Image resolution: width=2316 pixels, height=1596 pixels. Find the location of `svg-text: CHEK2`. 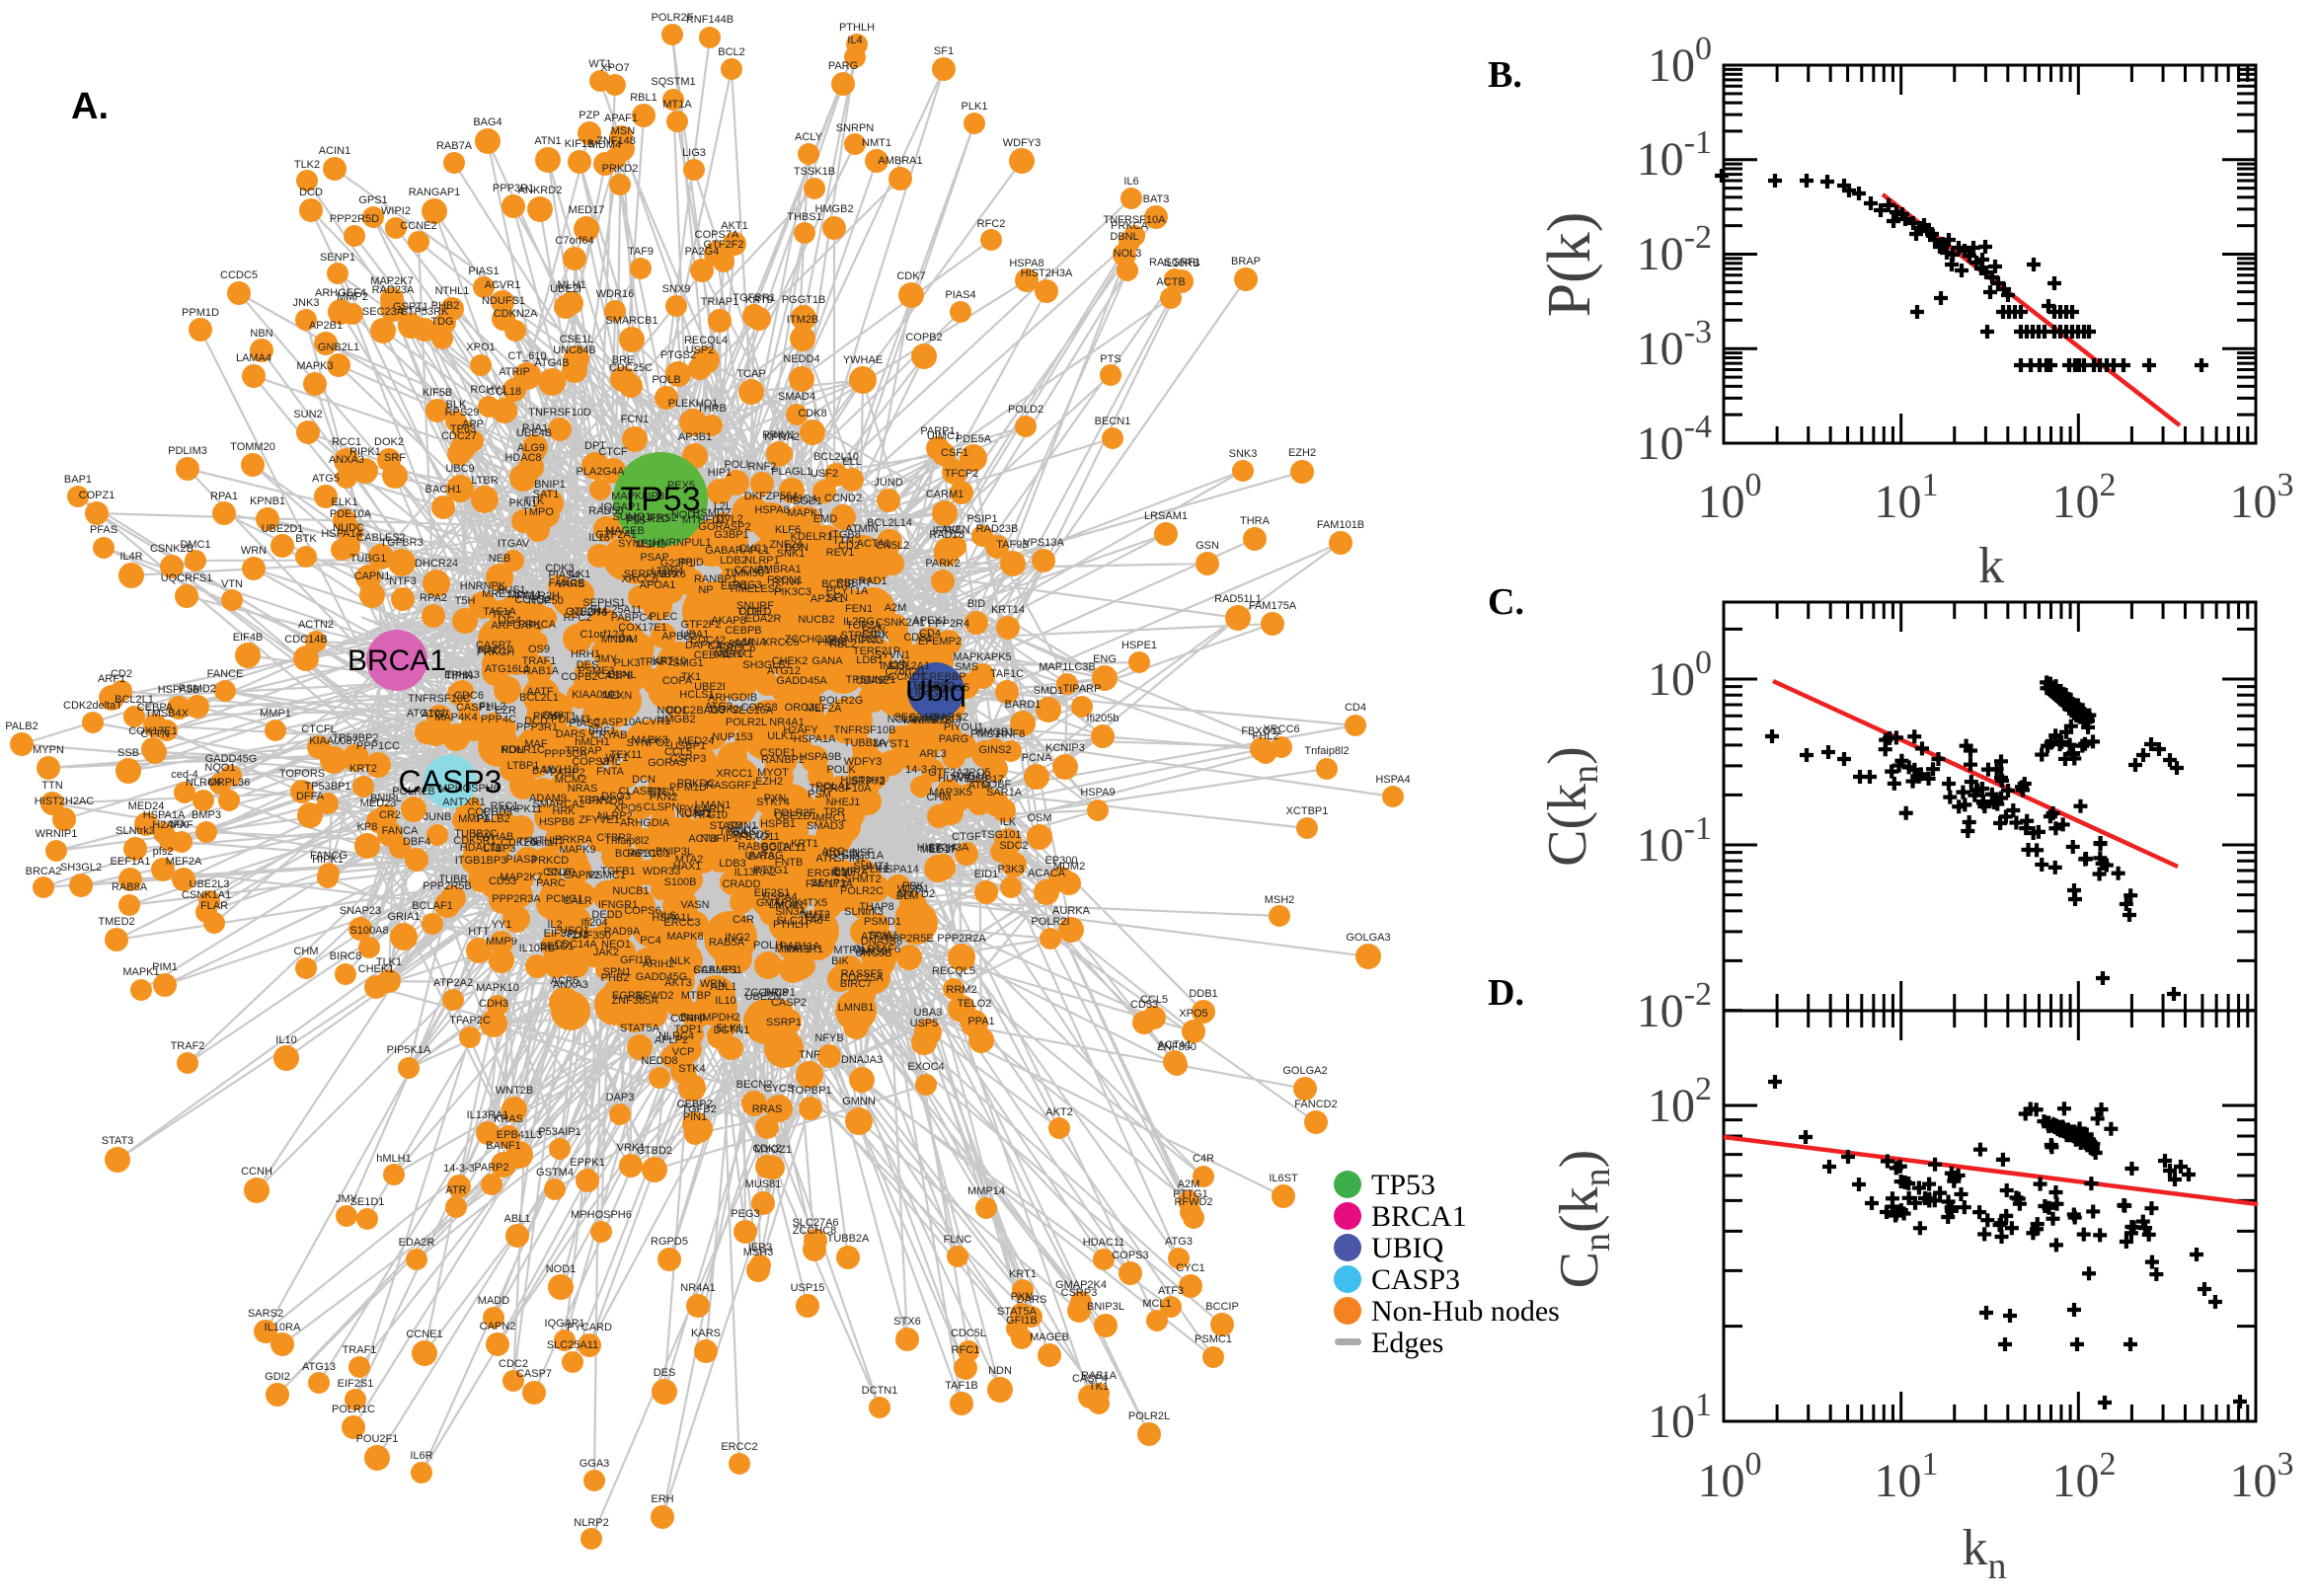

svg-text: CHEK2 is located at coordinates (790, 661).